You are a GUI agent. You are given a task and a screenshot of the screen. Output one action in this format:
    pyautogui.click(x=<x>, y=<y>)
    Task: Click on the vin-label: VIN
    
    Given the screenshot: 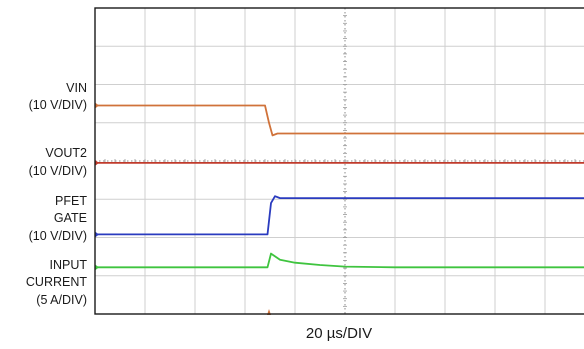 What is the action you would take?
    pyautogui.click(x=76, y=88)
    